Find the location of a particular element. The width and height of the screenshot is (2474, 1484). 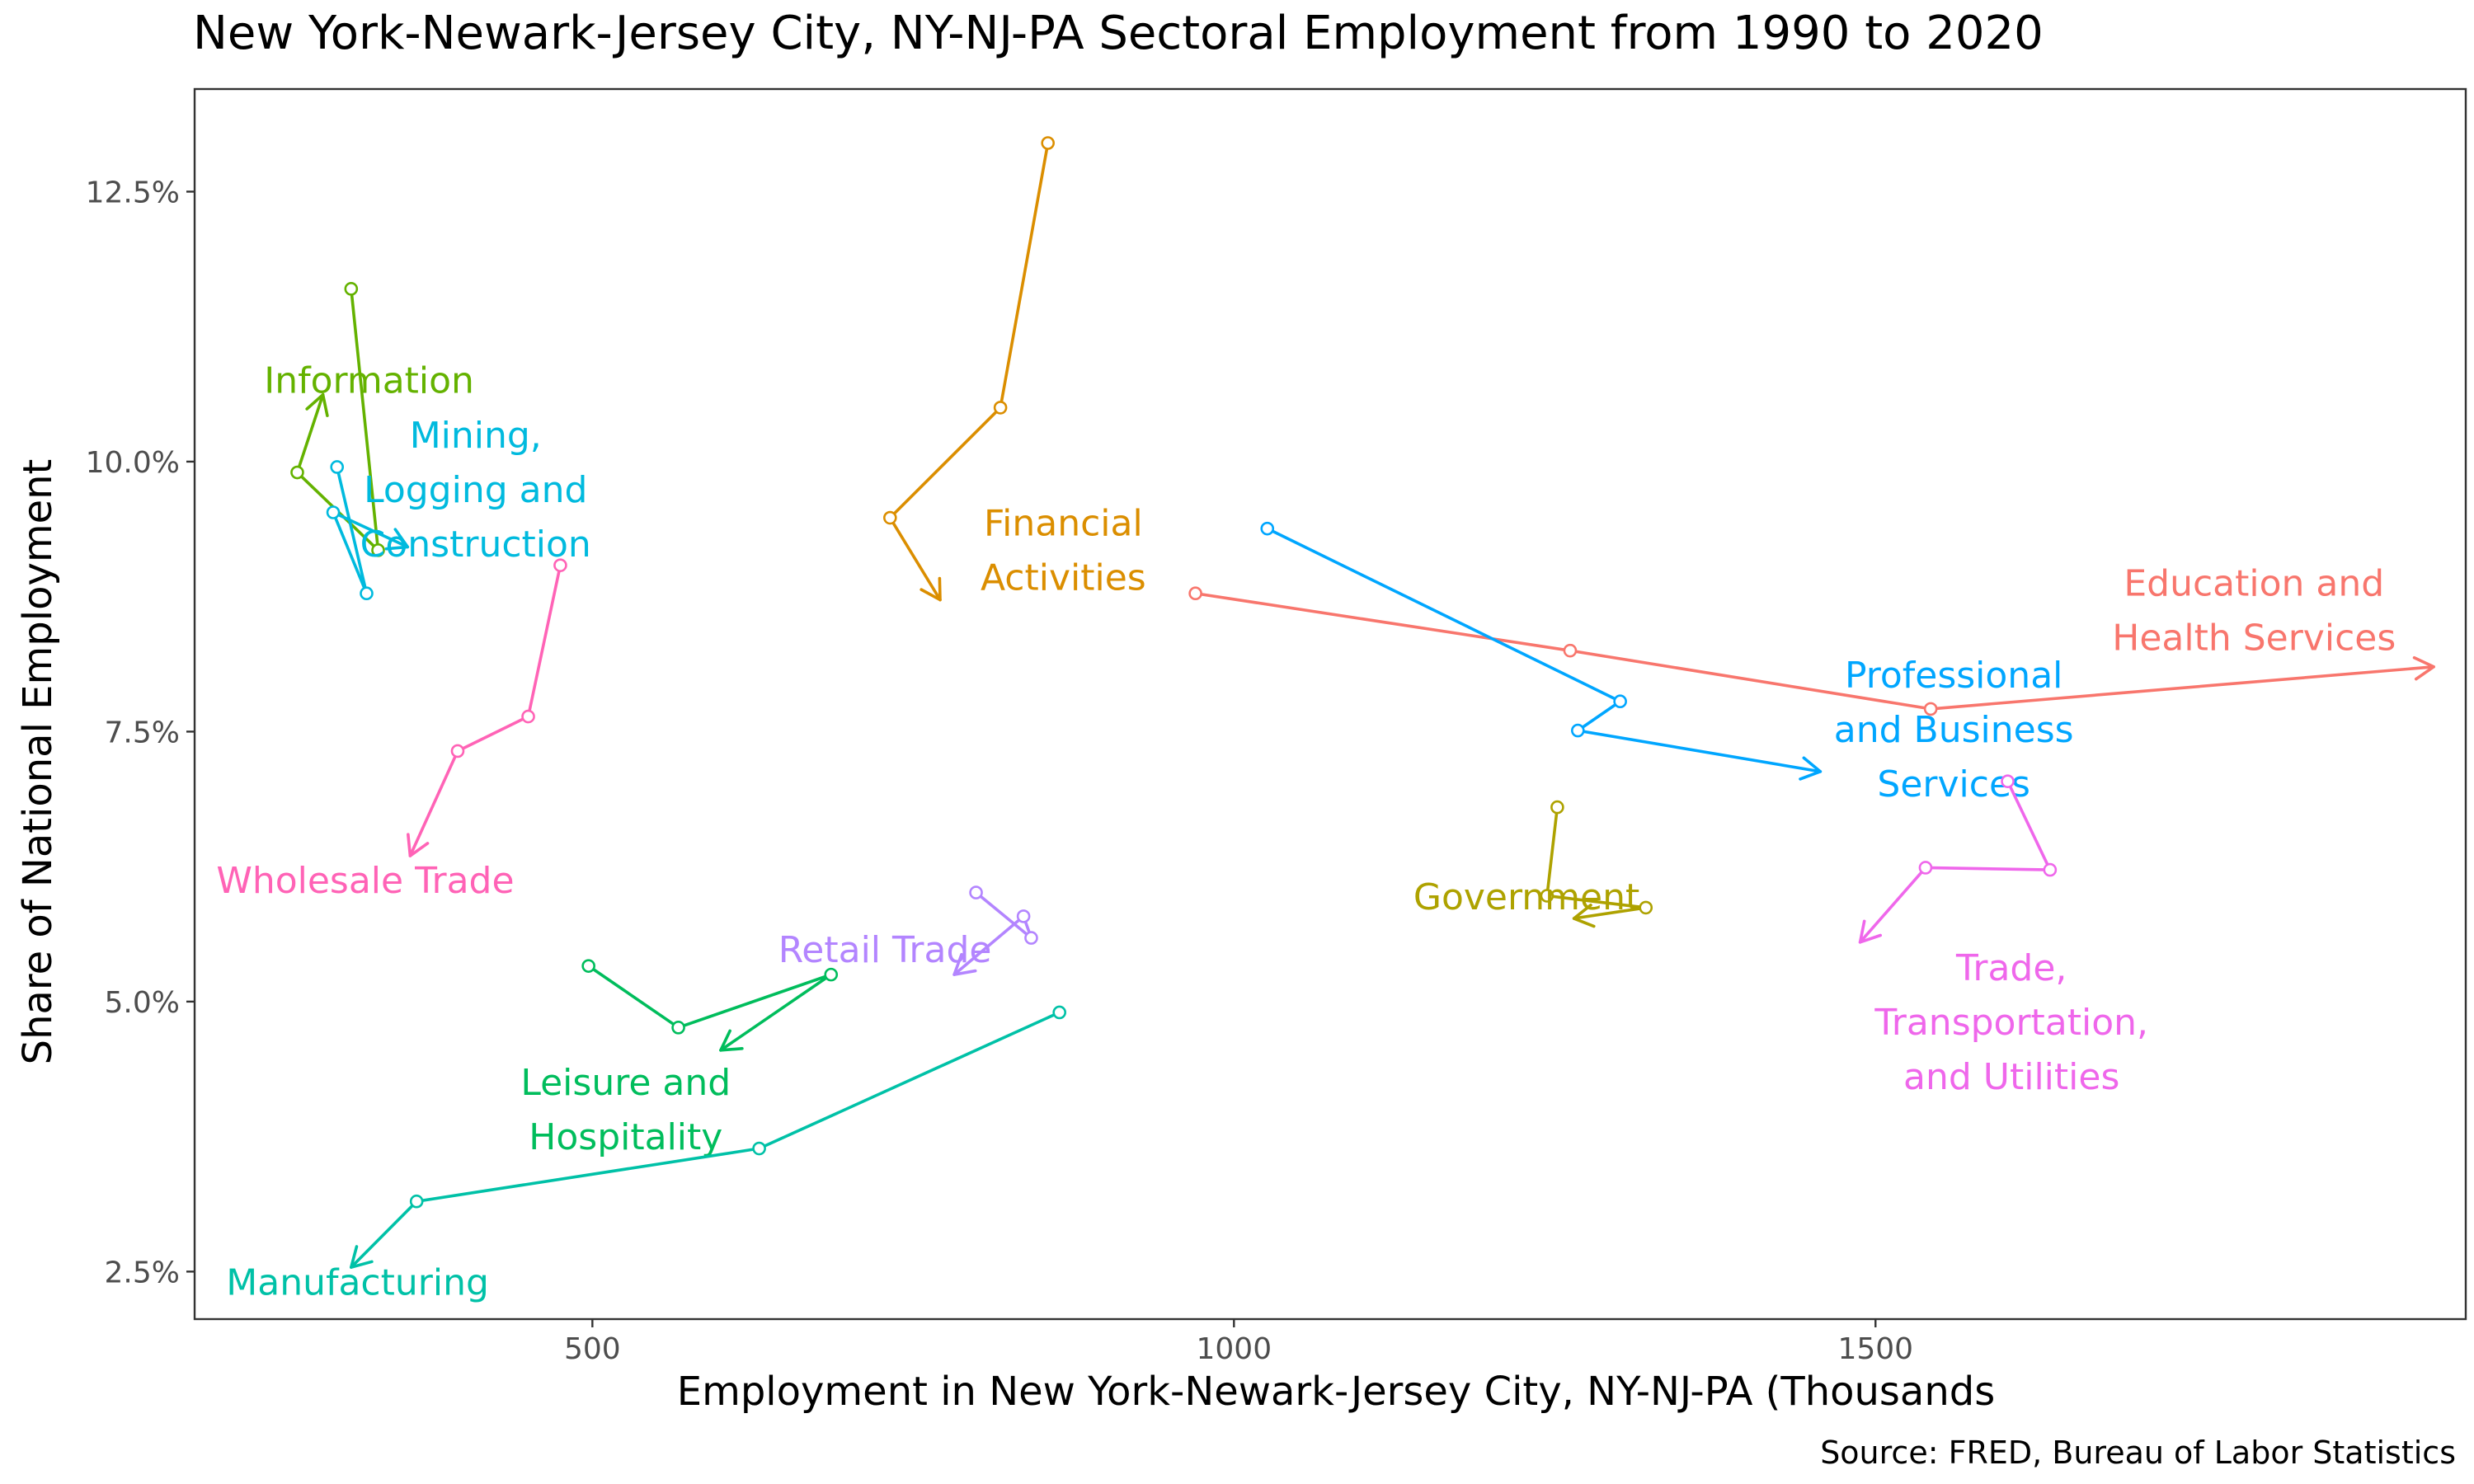

source-caption: Source: FRED, Bureau of Labor Statistics is located at coordinates (2138, 1453).